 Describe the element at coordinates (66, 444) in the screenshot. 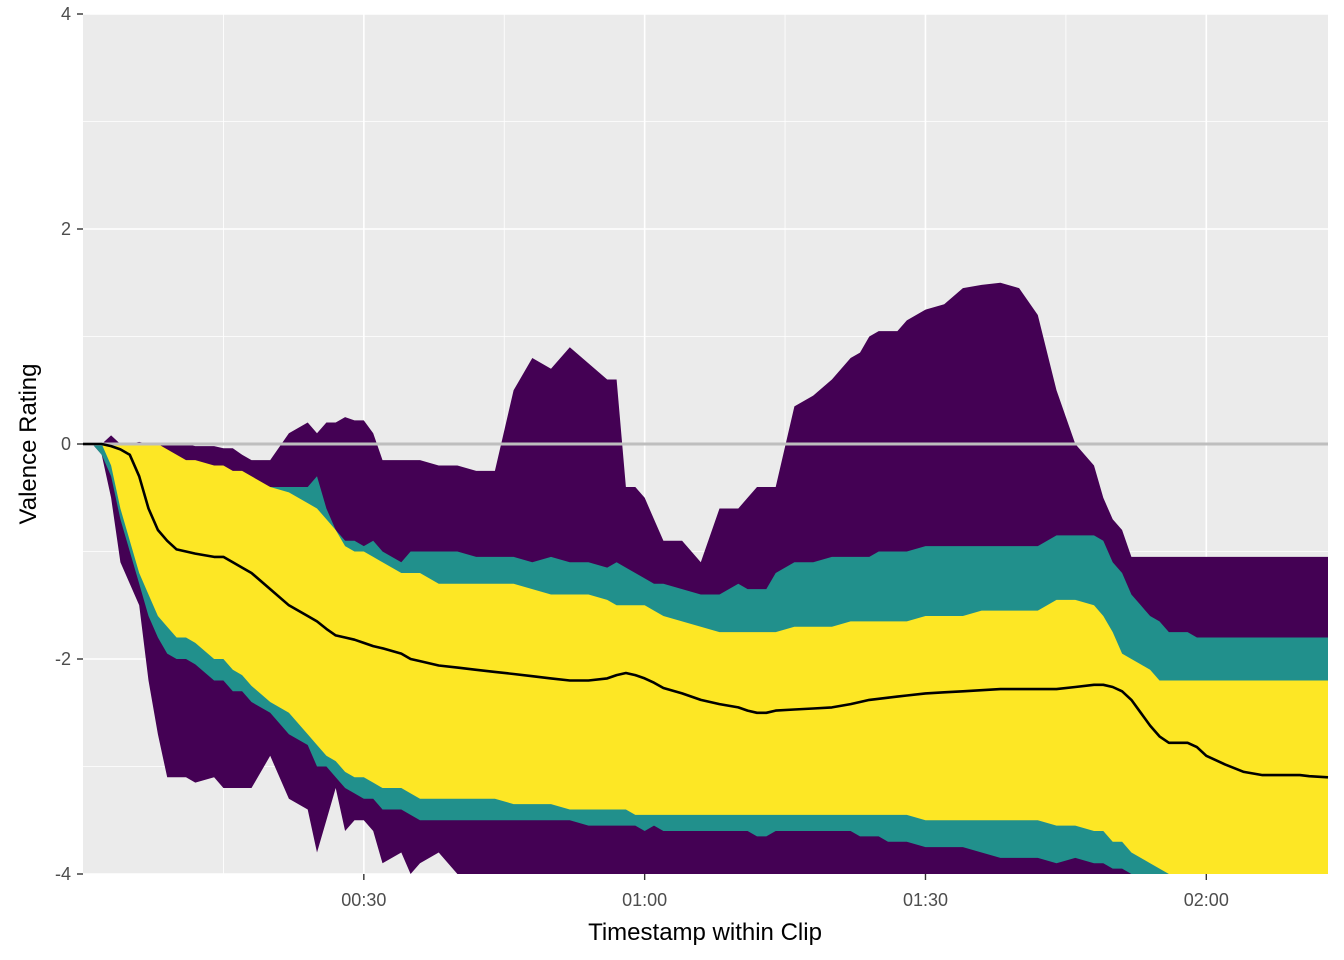

I see `y-tick-label: 0` at that location.